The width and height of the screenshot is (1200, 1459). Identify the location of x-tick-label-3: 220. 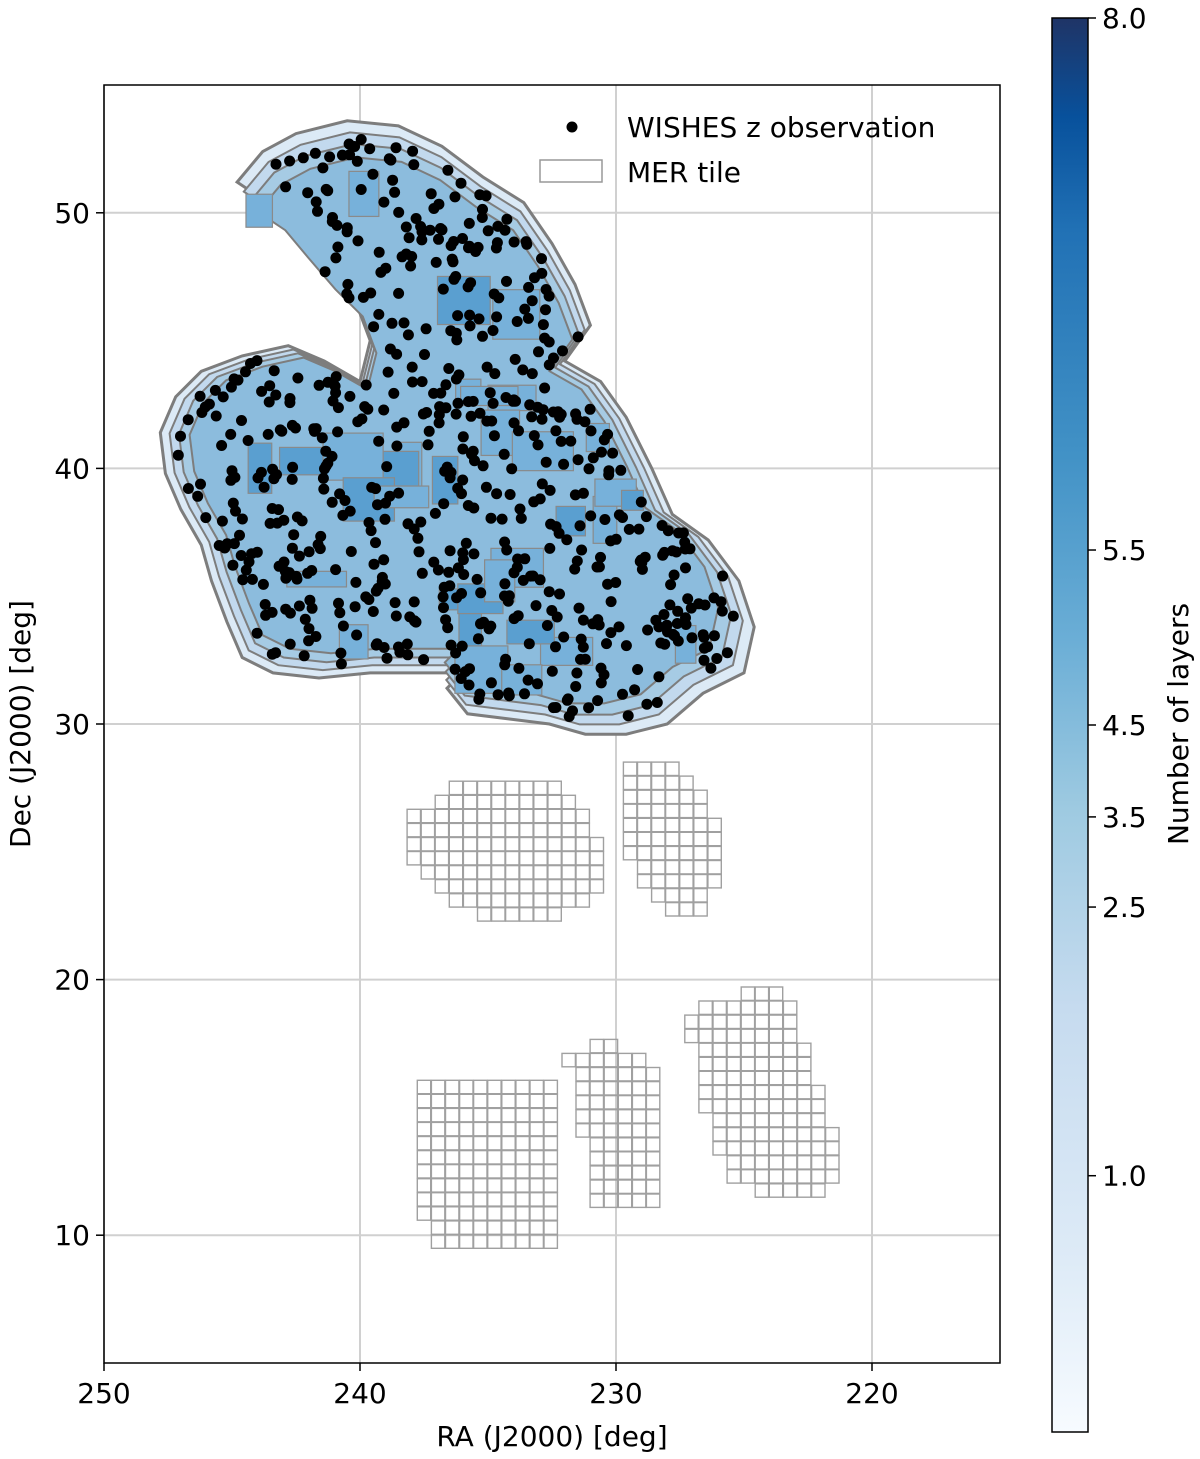
(871, 1393).